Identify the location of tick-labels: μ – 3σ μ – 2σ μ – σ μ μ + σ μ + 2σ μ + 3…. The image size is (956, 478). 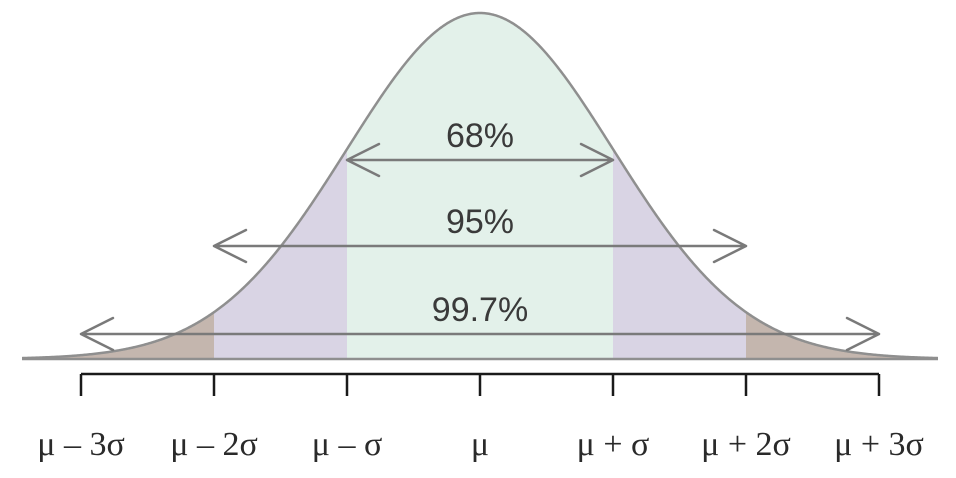
(480, 444).